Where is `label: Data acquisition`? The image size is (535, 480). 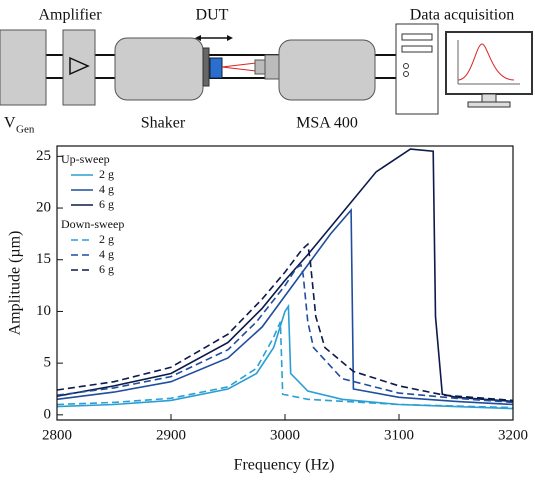 label: Data acquisition is located at coordinates (462, 15).